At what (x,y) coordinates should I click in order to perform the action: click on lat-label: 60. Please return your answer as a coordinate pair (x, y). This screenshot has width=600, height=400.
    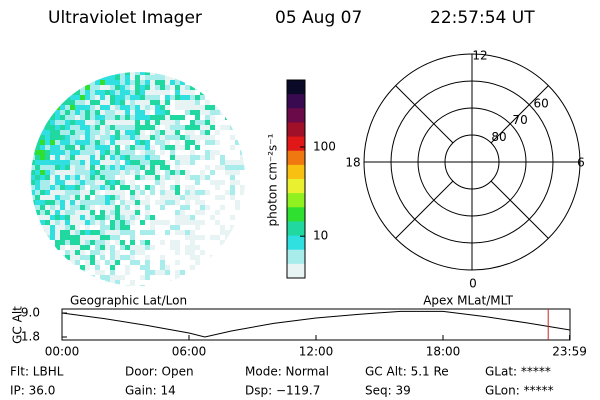
    Looking at the image, I should click on (541, 103).